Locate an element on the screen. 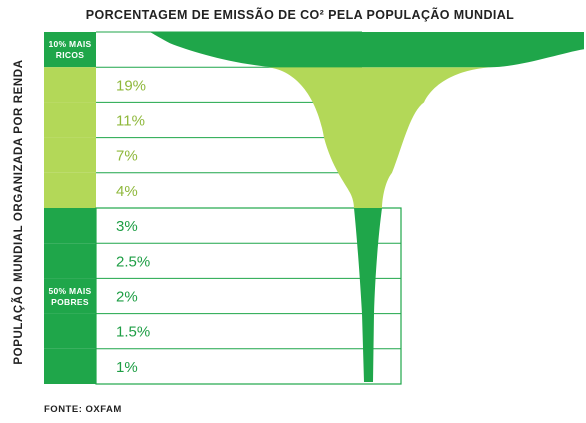 The height and width of the screenshot is (423, 586). emission-shape-middle is located at coordinates (382, 137).